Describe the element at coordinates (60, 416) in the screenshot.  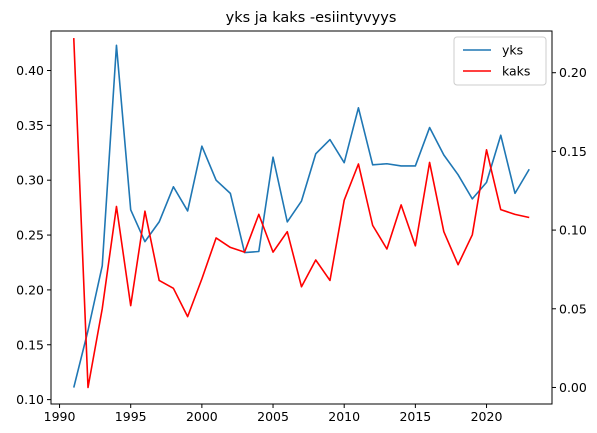
I see `x-tick-label: 1990` at that location.